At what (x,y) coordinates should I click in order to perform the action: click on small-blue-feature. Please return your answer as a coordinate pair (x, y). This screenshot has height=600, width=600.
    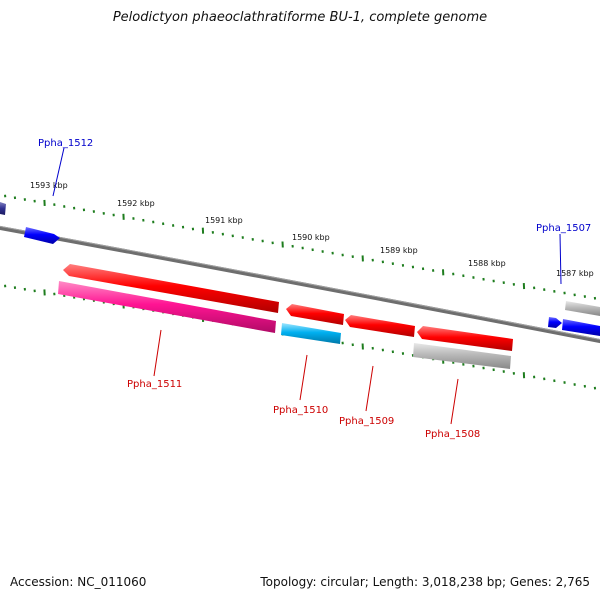
    Looking at the image, I should click on (555, 322).